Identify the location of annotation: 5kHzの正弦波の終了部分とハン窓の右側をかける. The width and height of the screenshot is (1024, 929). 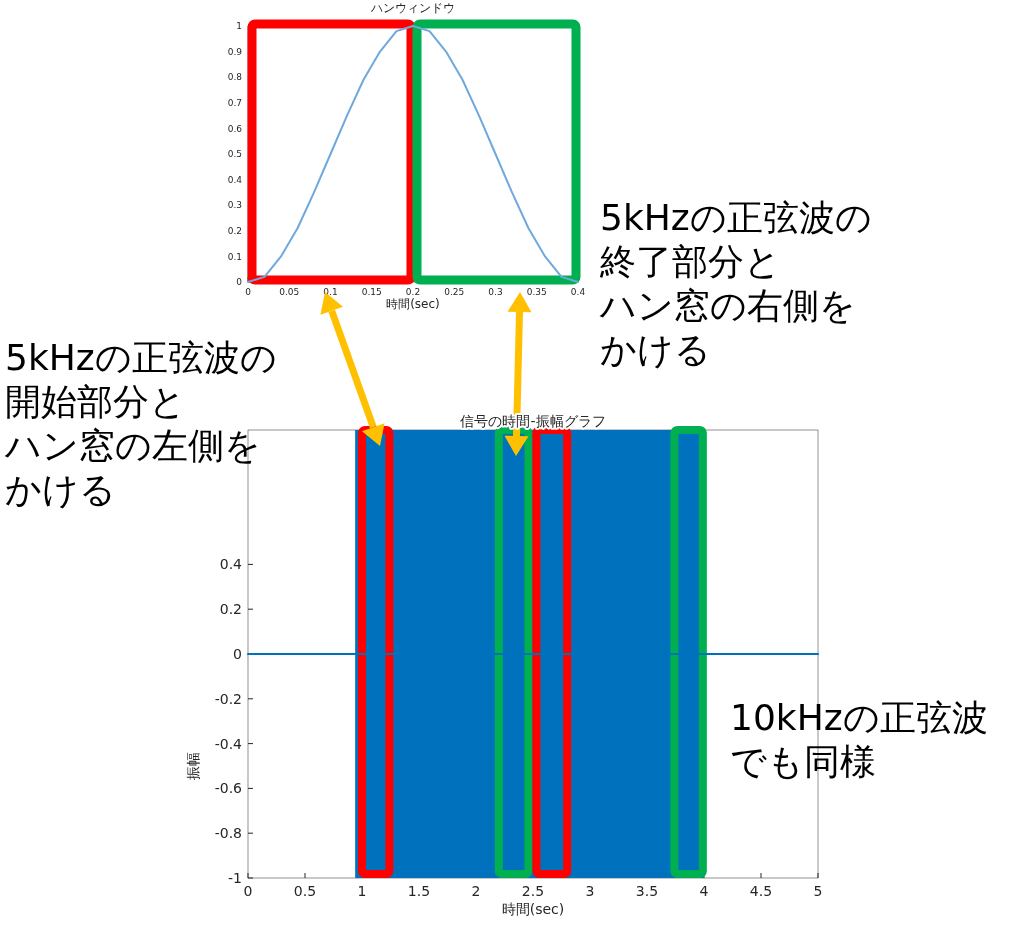
(736, 283).